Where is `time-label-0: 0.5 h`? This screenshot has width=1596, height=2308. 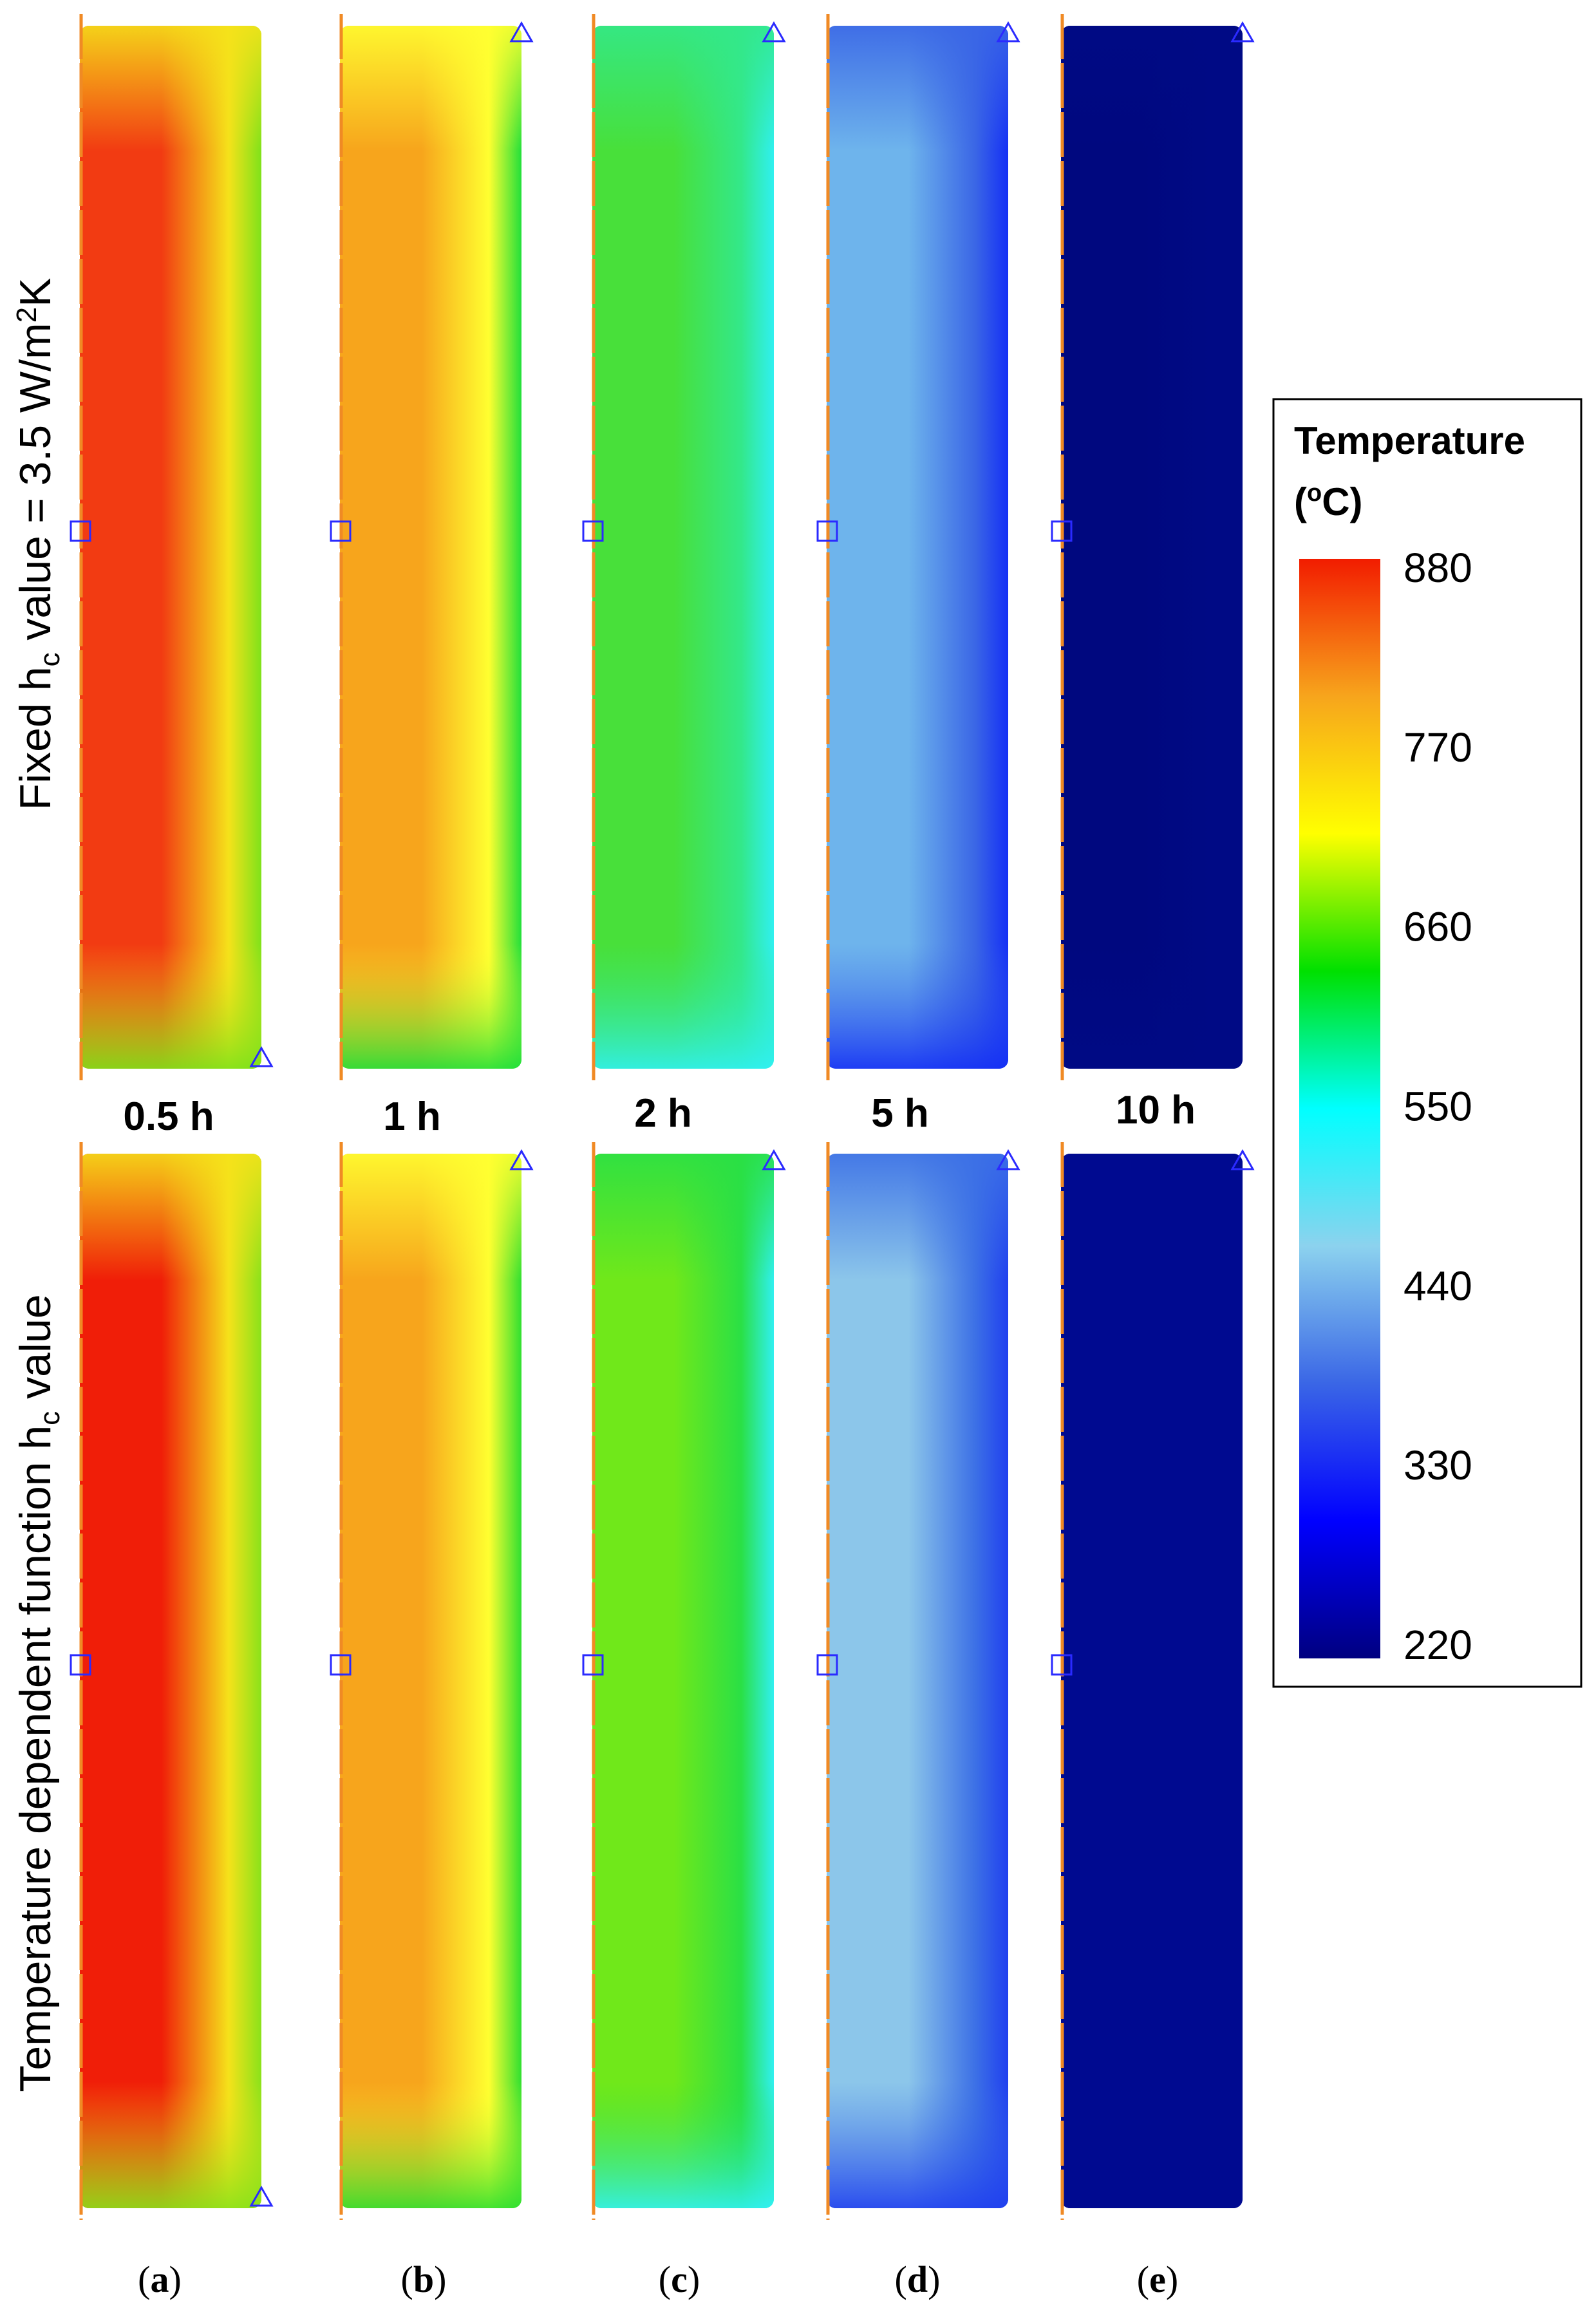 time-label-0: 0.5 h is located at coordinates (168, 1116).